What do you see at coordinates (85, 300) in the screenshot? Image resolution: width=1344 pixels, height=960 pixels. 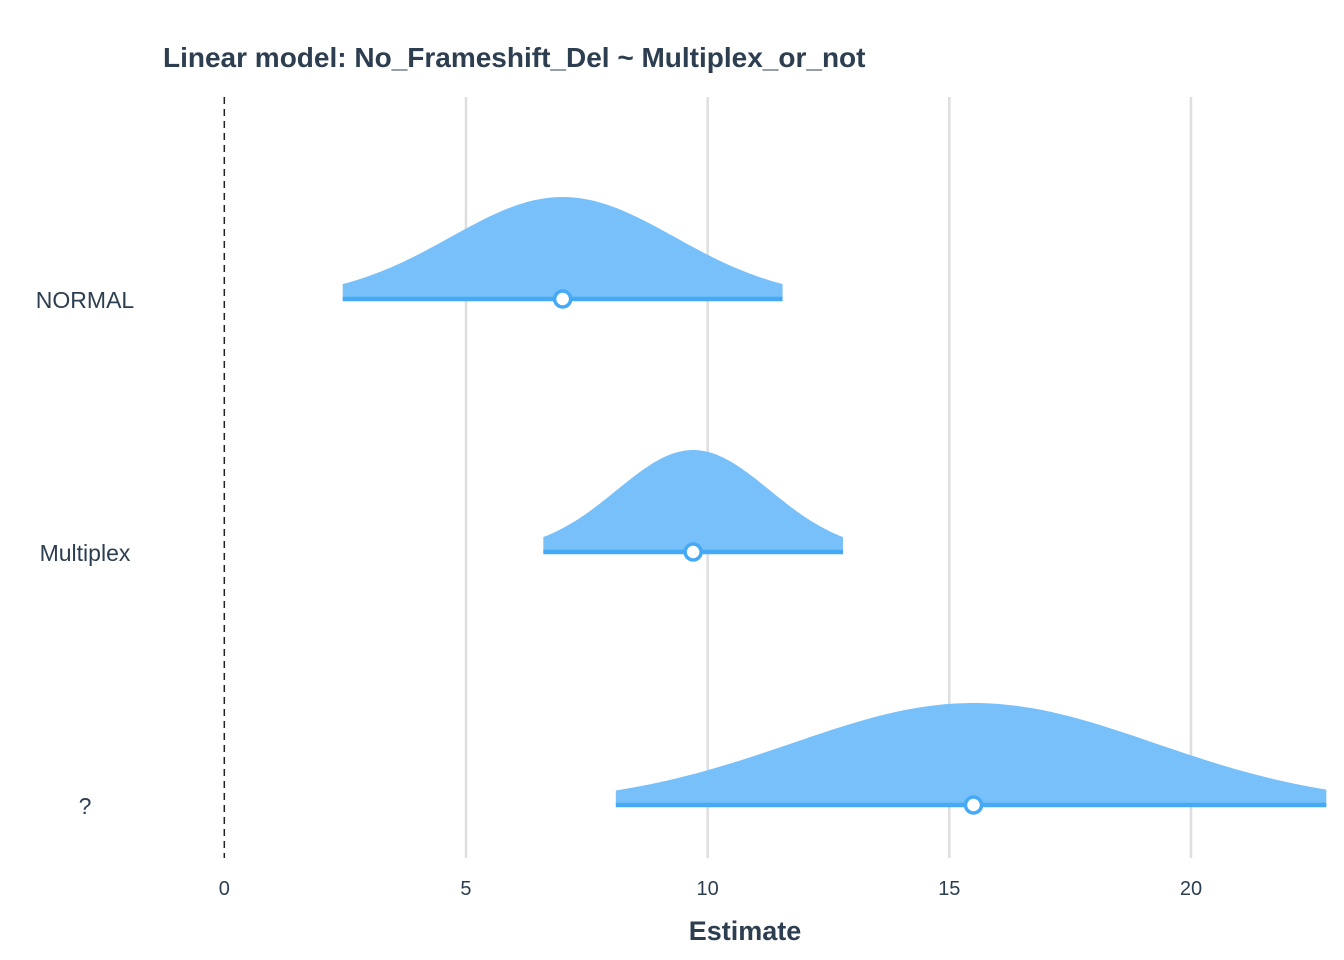 I see `category-label: NORMAL` at bounding box center [85, 300].